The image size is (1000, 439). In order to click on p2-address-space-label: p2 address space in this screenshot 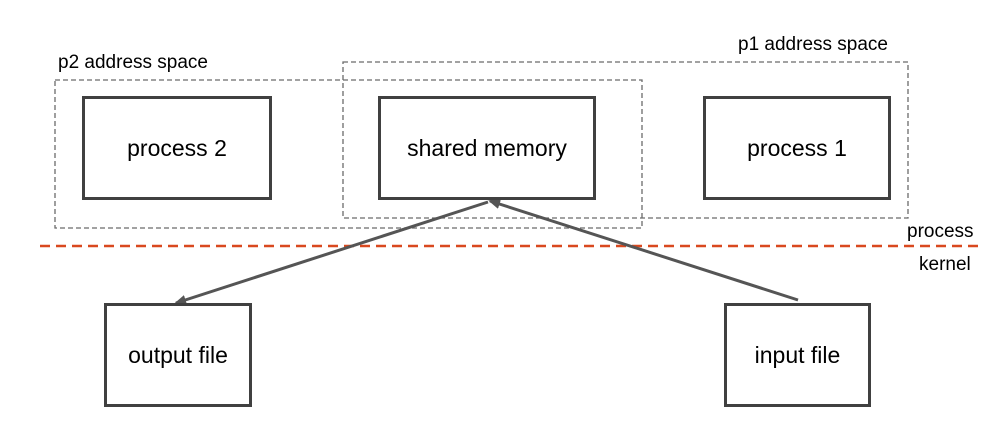, I will do `click(133, 62)`.